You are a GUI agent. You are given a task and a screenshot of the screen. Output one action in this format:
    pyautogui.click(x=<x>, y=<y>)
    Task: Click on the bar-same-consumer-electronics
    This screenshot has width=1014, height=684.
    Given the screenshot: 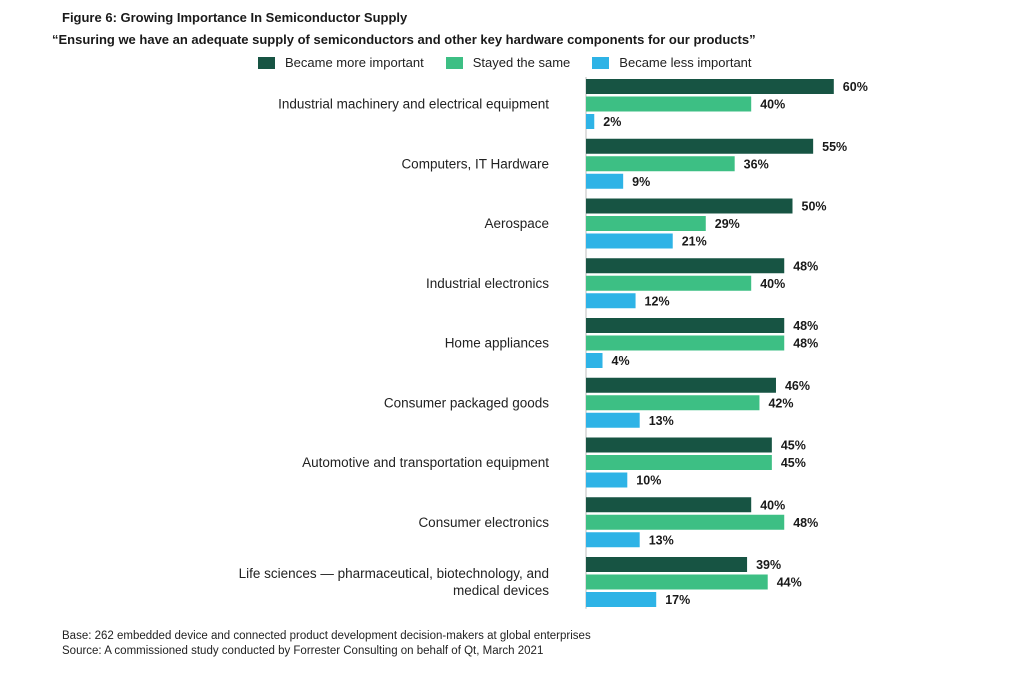 What is the action you would take?
    pyautogui.click(x=685, y=522)
    